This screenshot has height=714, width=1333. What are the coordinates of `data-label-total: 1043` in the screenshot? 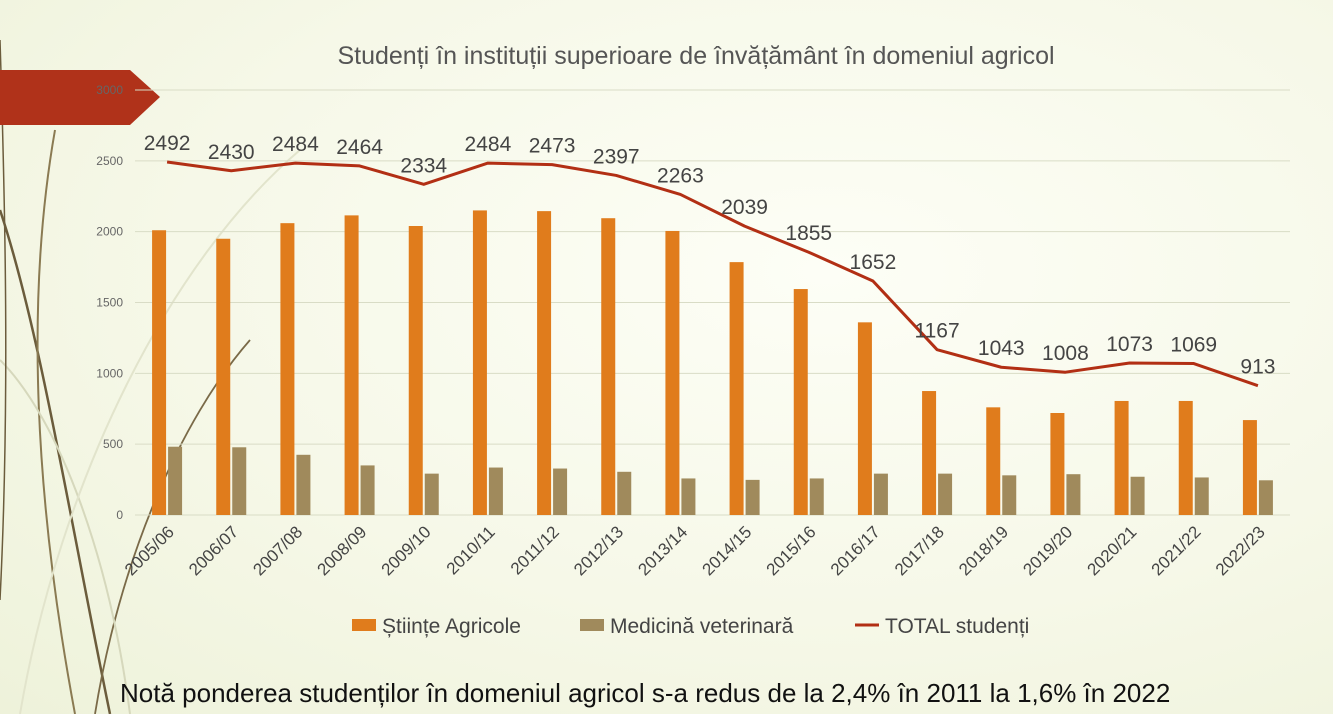 It's located at (1001, 348).